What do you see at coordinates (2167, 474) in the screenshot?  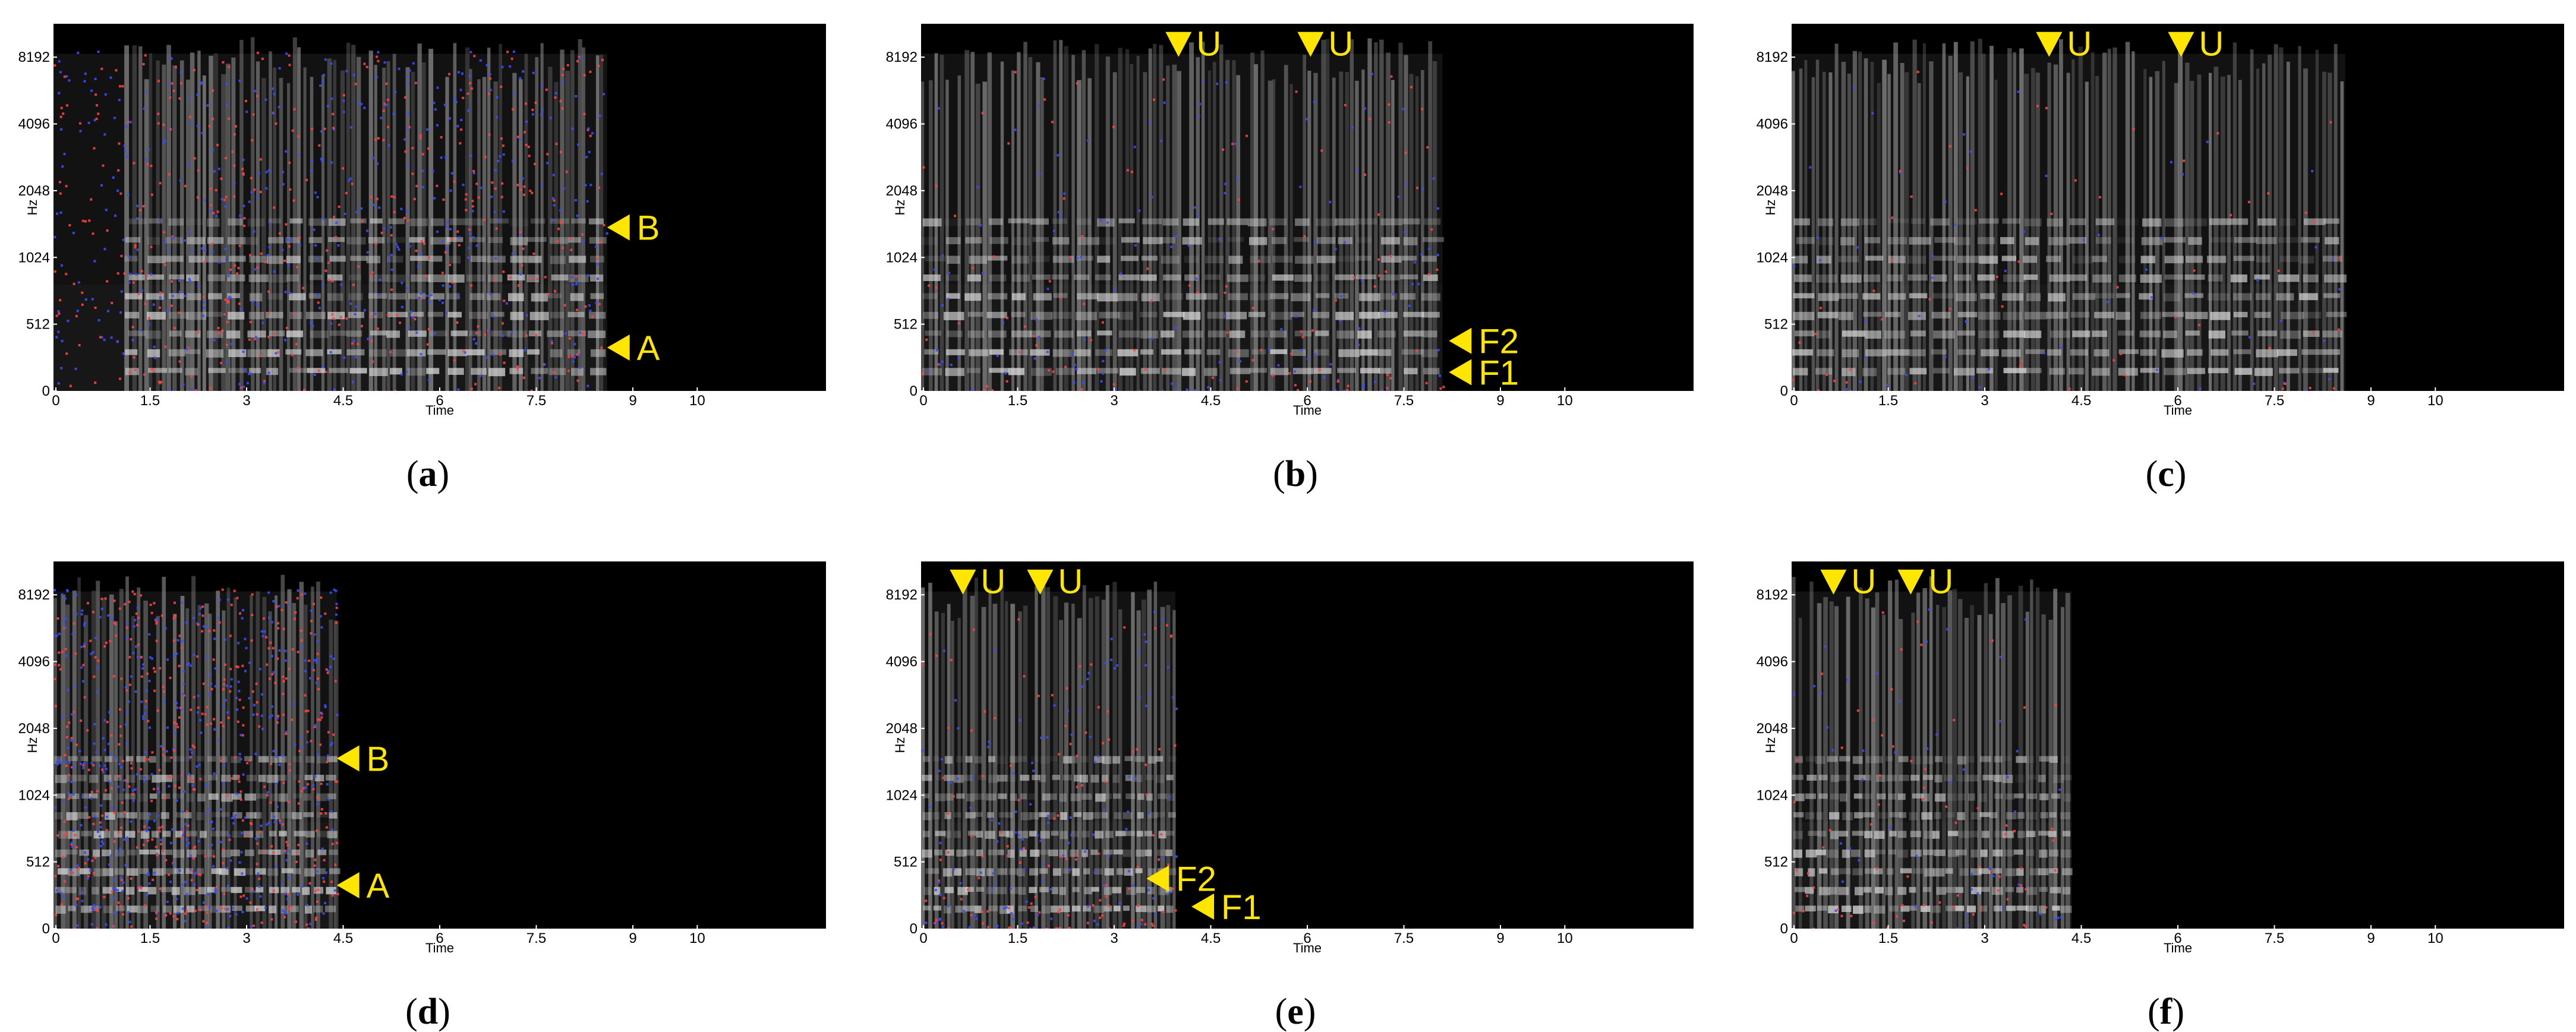 I see `panel-caption: (c)` at bounding box center [2167, 474].